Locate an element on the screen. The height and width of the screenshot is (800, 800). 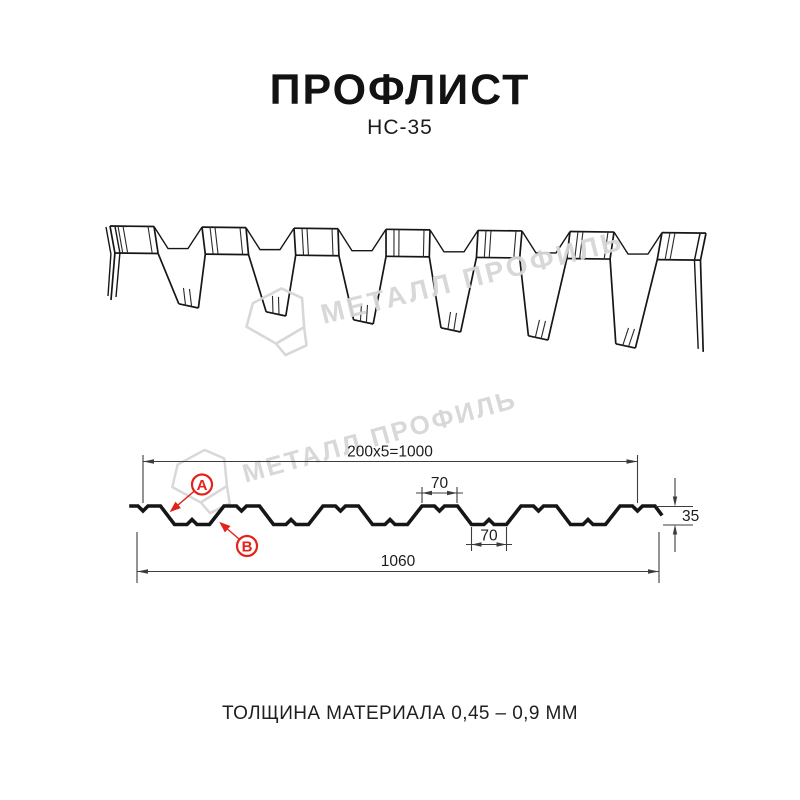
watermark-lower: МЕТАЛЛ ПРОФИЛЬ is located at coordinates (345, 449).